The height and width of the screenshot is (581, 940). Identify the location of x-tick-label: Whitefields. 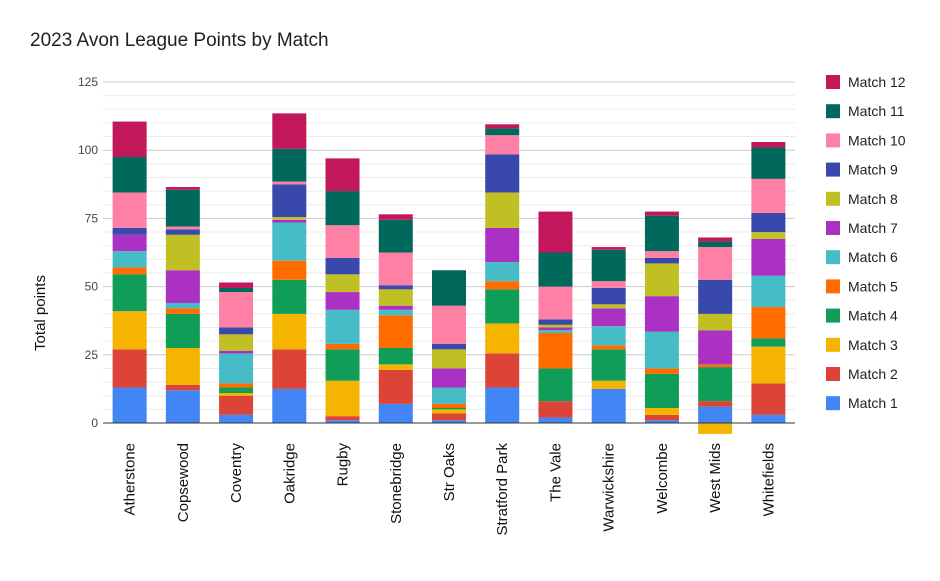
(768, 479).